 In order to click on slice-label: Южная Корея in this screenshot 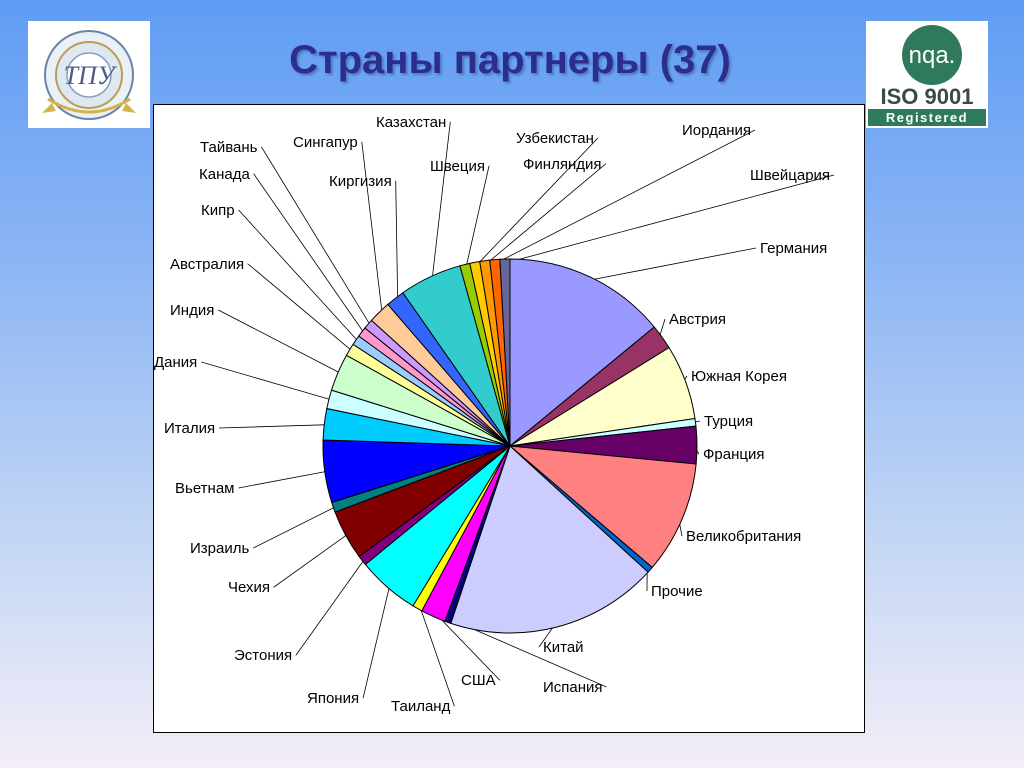, I will do `click(739, 376)`.